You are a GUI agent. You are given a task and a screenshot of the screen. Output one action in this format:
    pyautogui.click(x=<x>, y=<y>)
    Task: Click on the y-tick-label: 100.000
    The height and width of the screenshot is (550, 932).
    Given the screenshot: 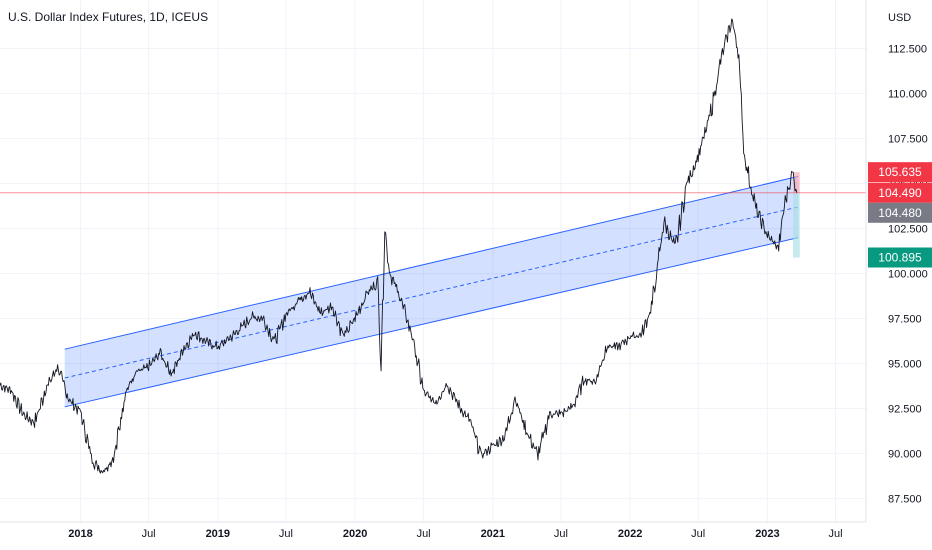 What is the action you would take?
    pyautogui.click(x=908, y=275)
    